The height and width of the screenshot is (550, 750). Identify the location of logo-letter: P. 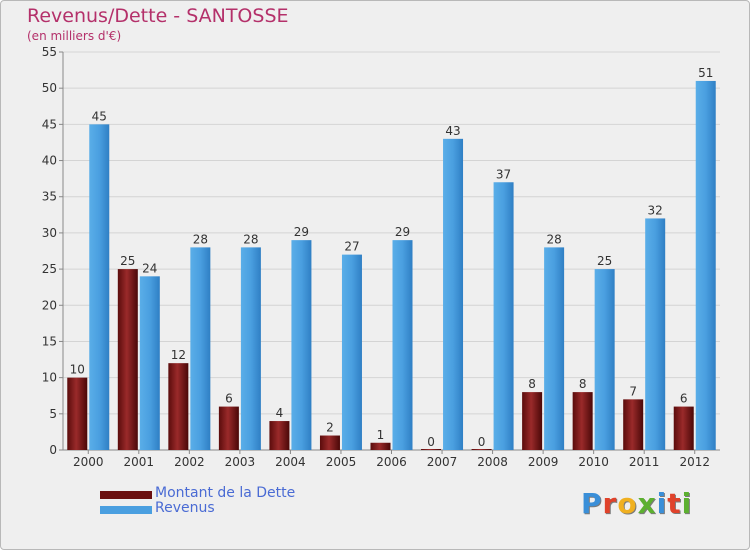
(592, 503).